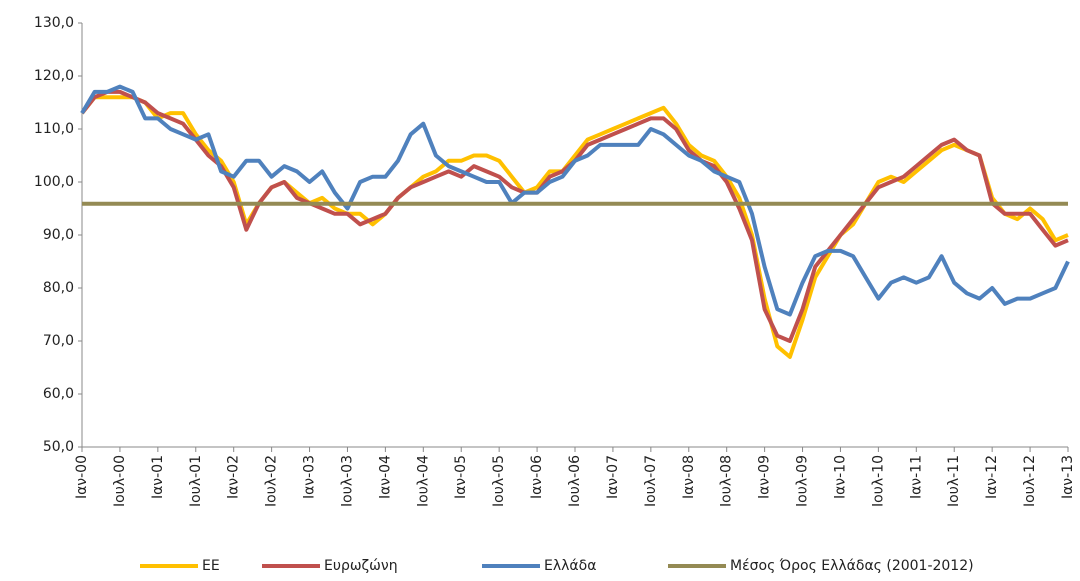 The image size is (1080, 581). I want to click on y-tick-label: 130,0, so click(54, 23).